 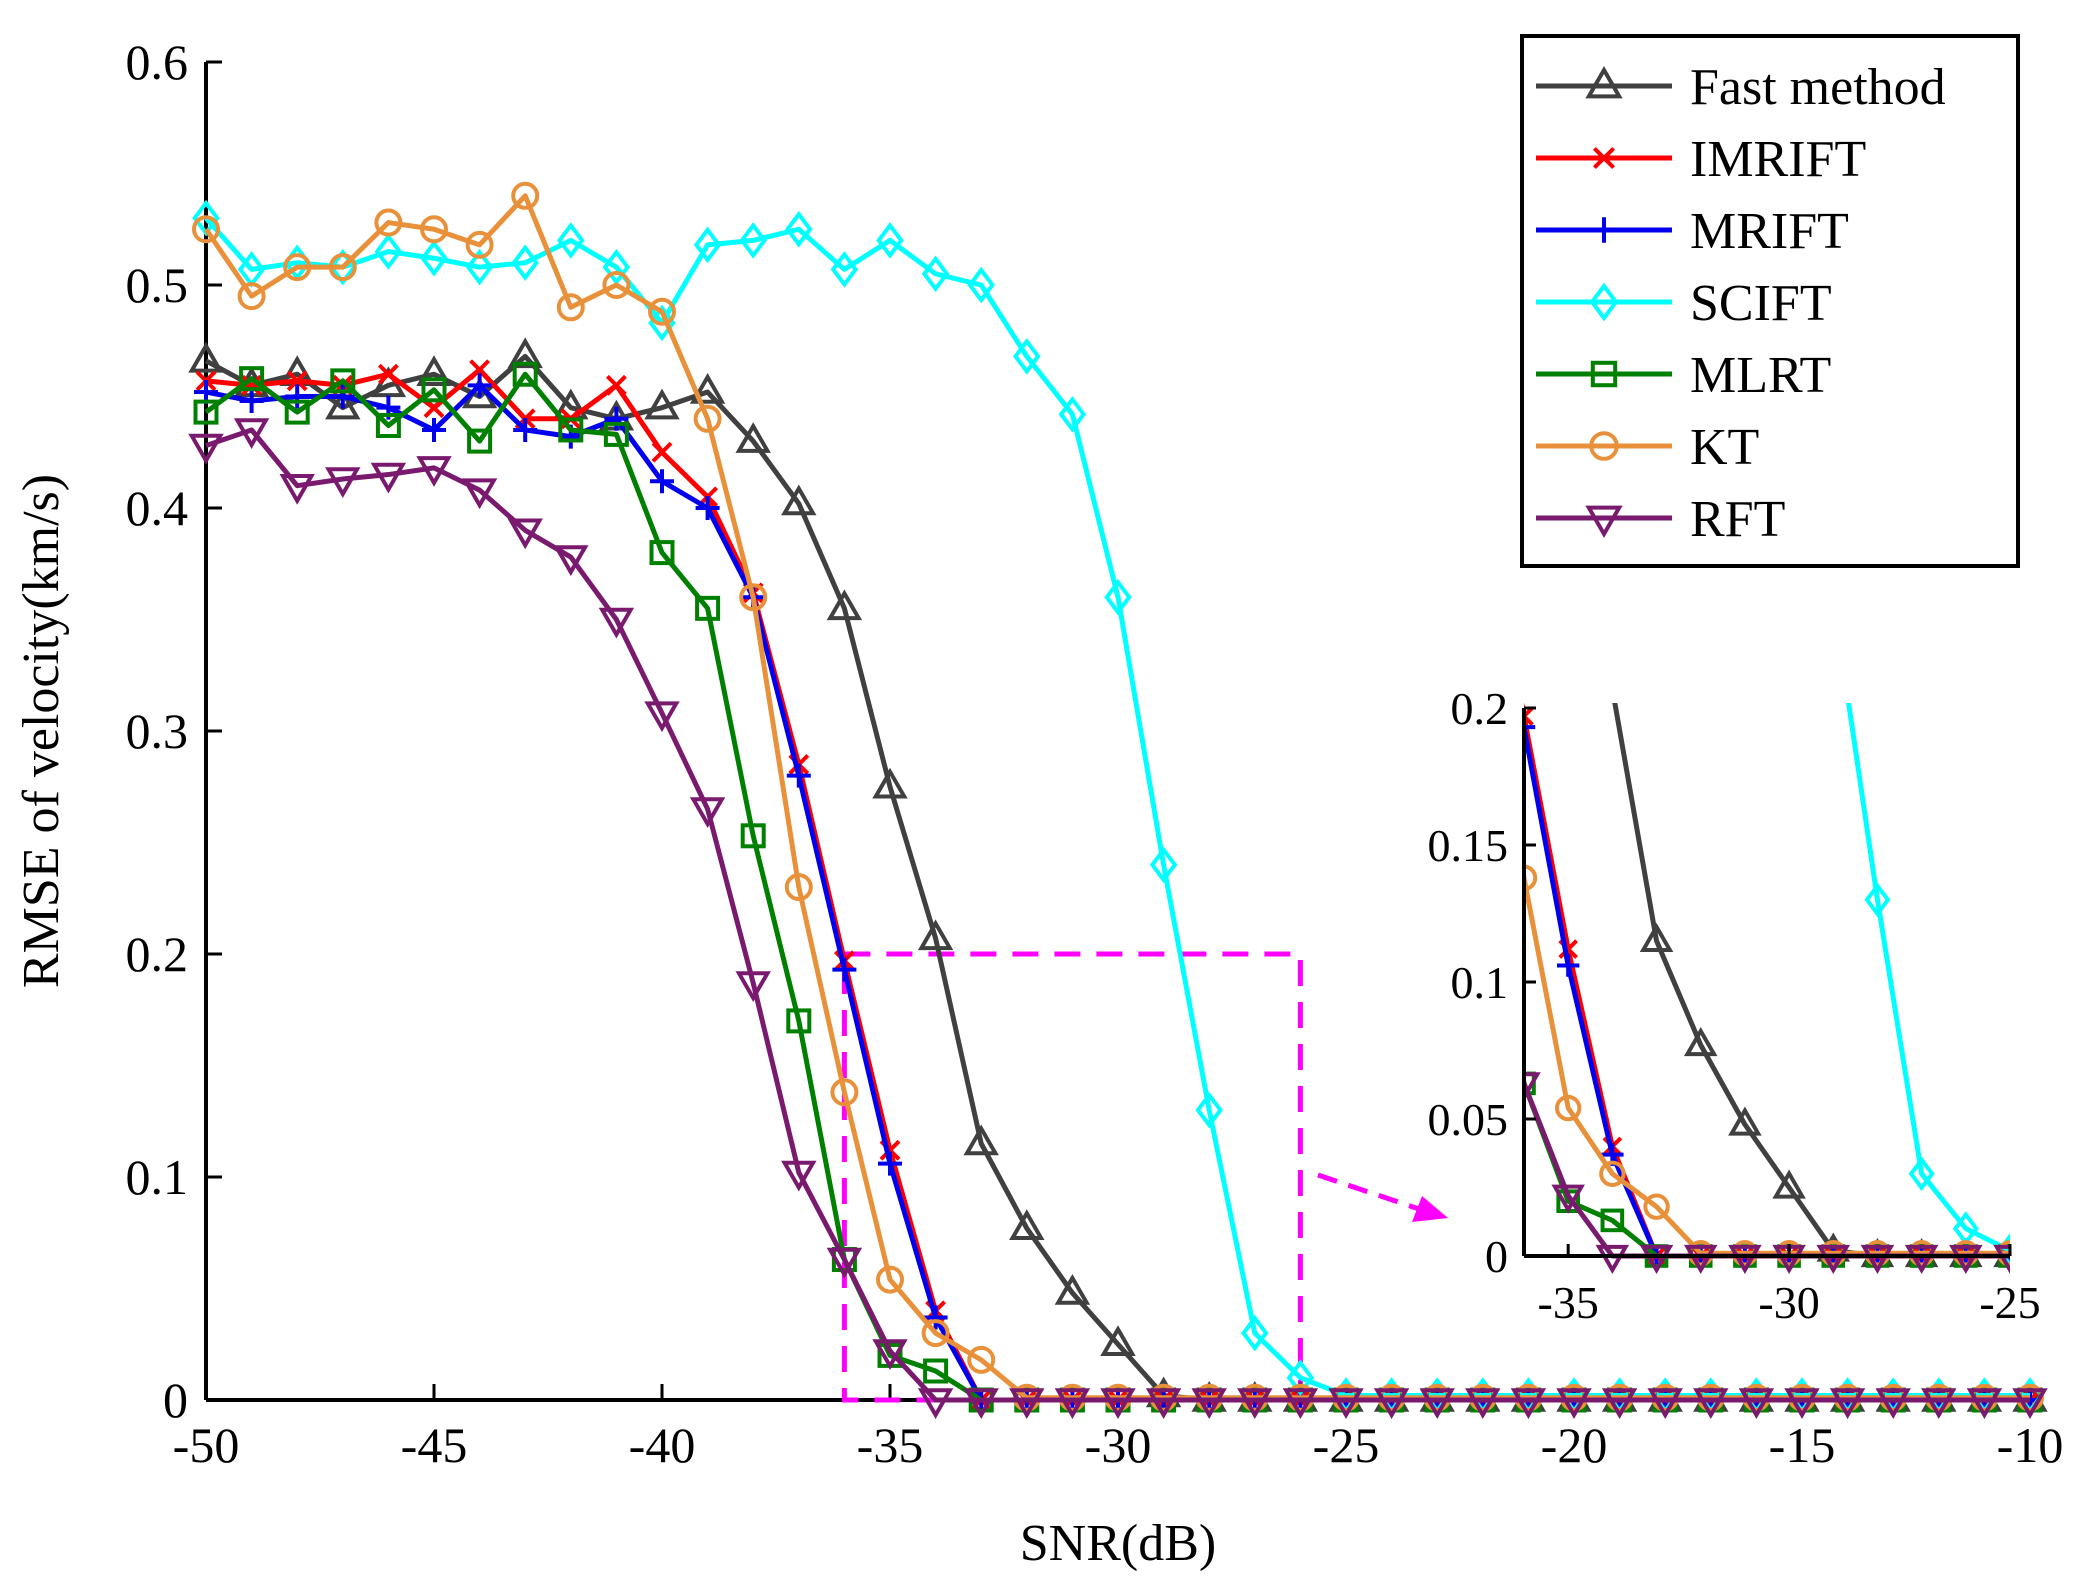 What do you see at coordinates (1818, 87) in the screenshot?
I see `legend-label: Fast method` at bounding box center [1818, 87].